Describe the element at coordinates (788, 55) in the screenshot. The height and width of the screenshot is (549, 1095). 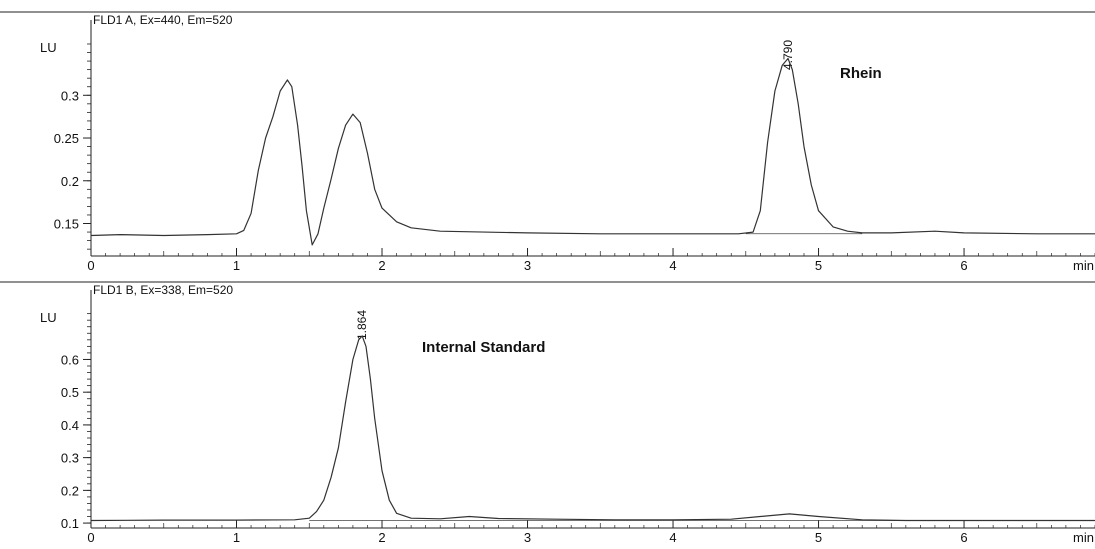
I see `peak-label: 4.790` at that location.